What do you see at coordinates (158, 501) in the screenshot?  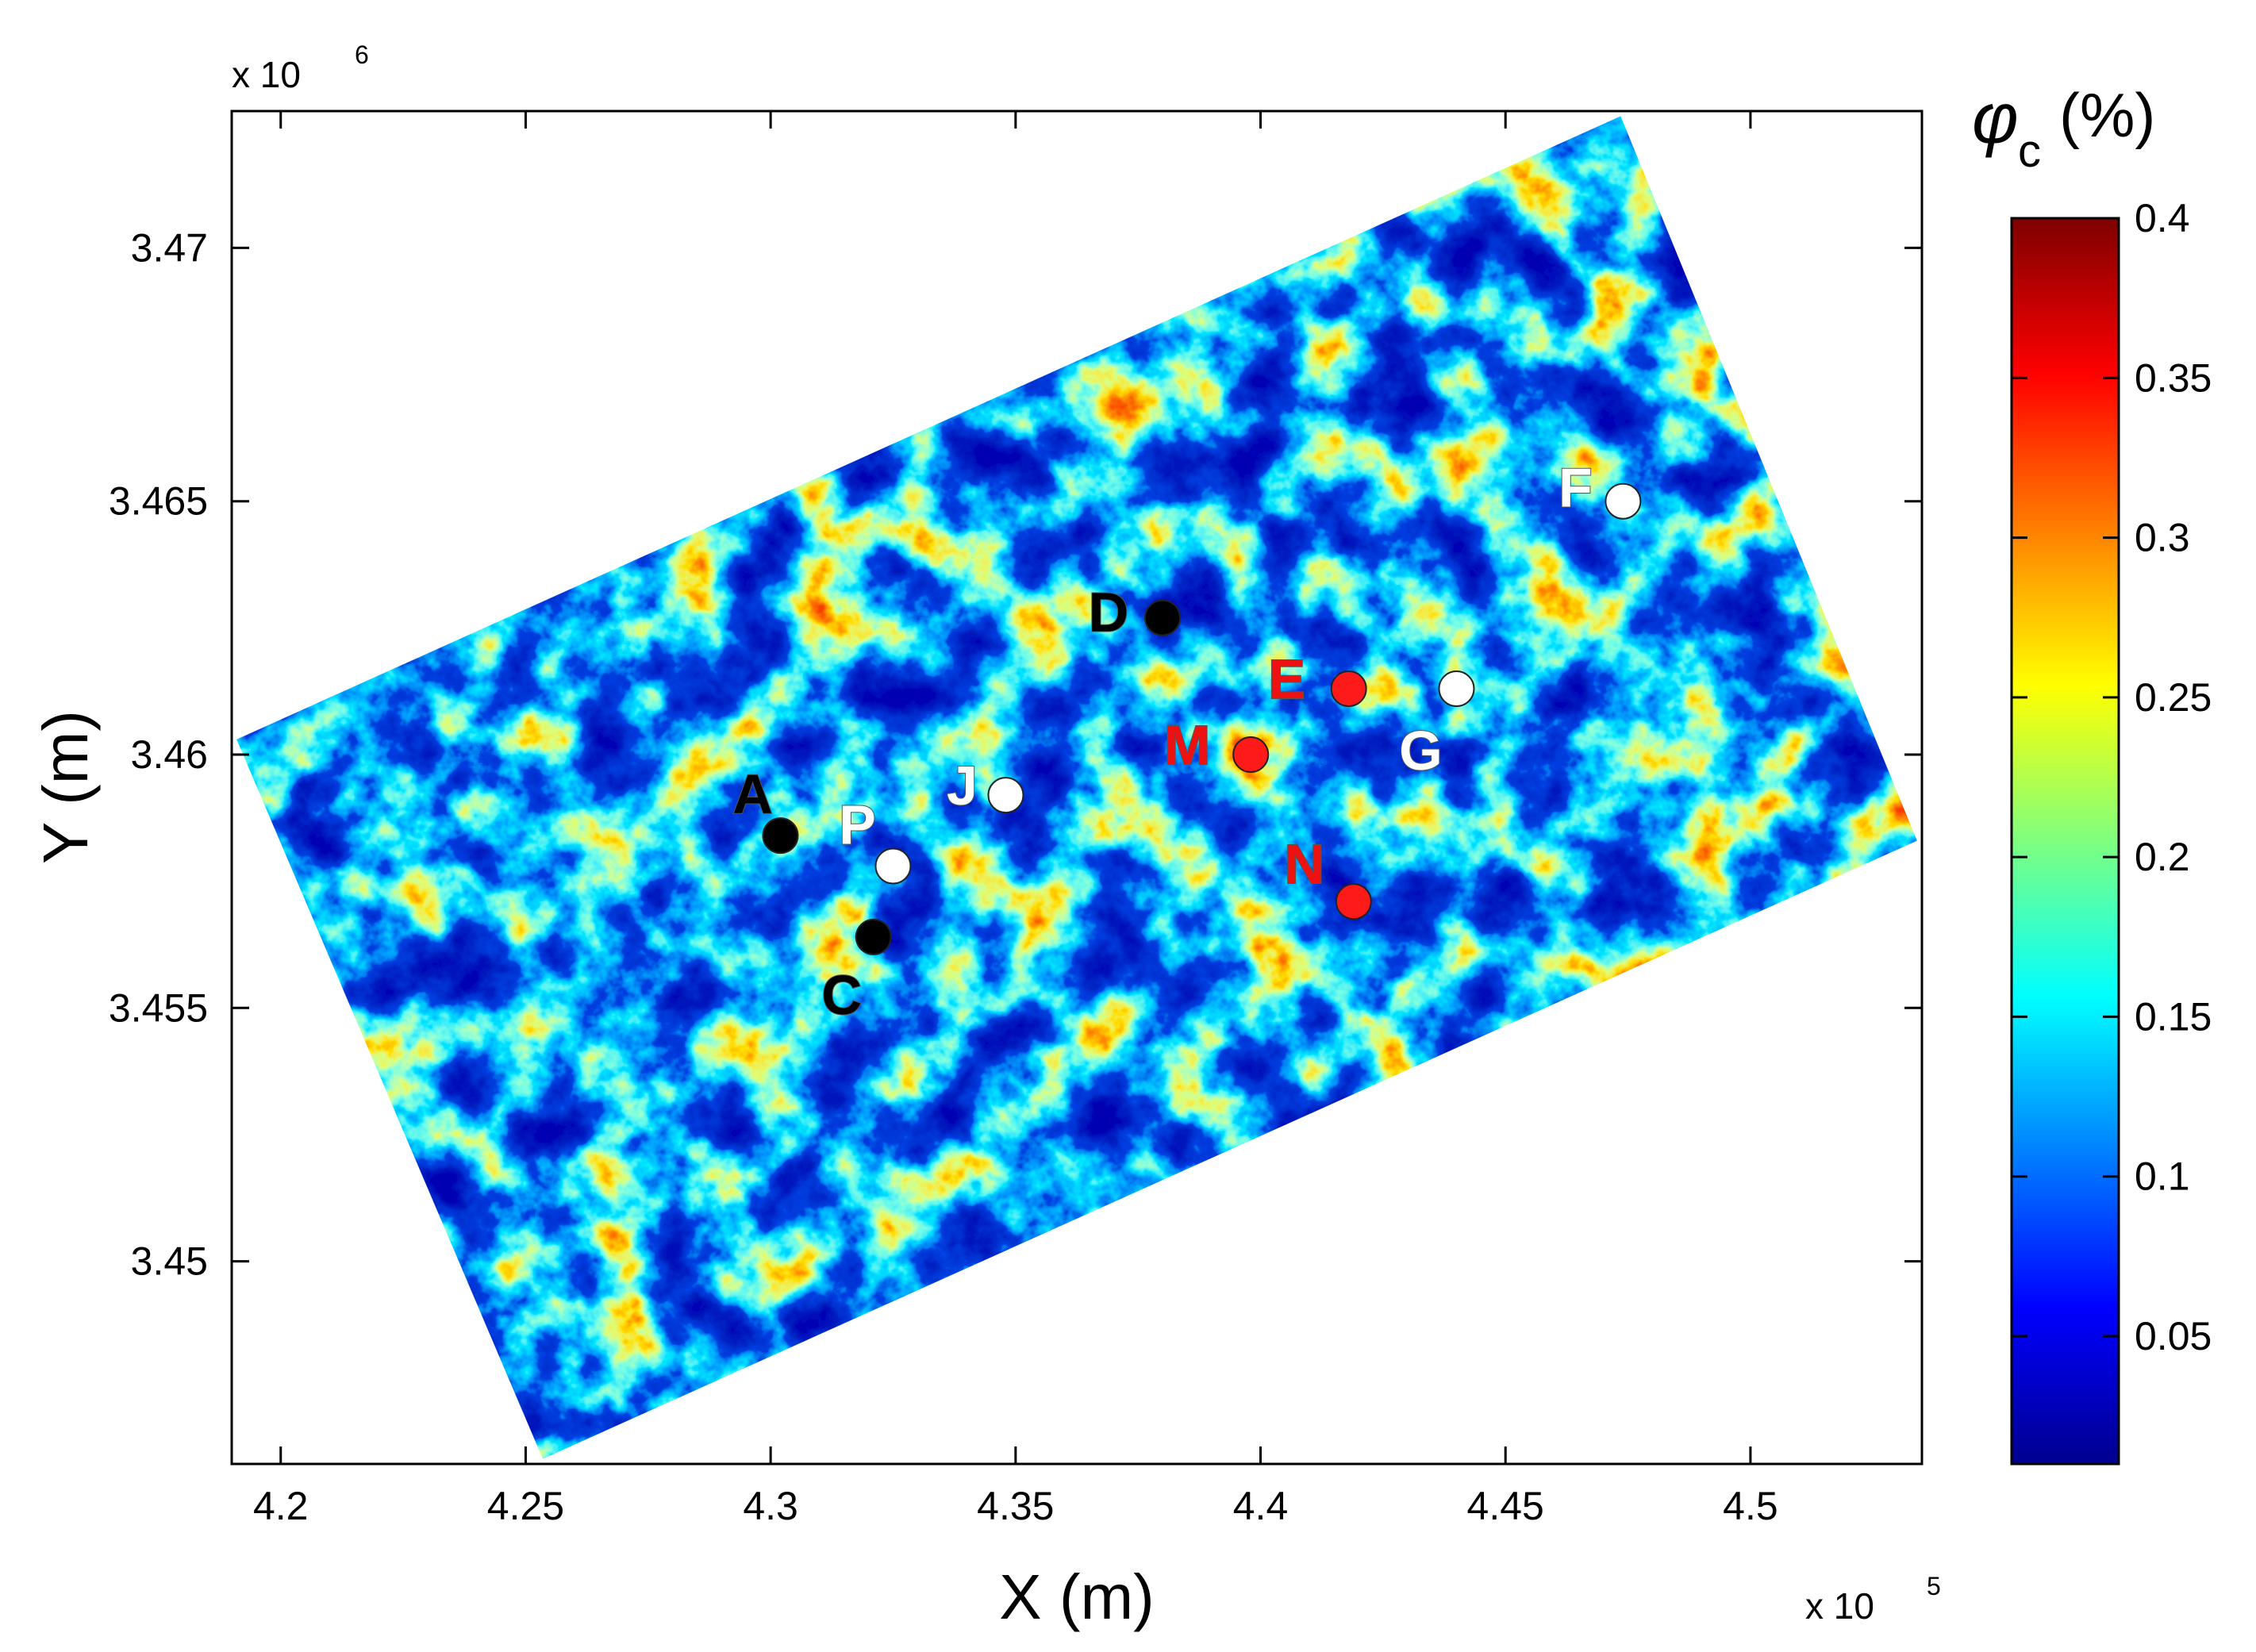 I see `y-tick-label: 3.465` at bounding box center [158, 501].